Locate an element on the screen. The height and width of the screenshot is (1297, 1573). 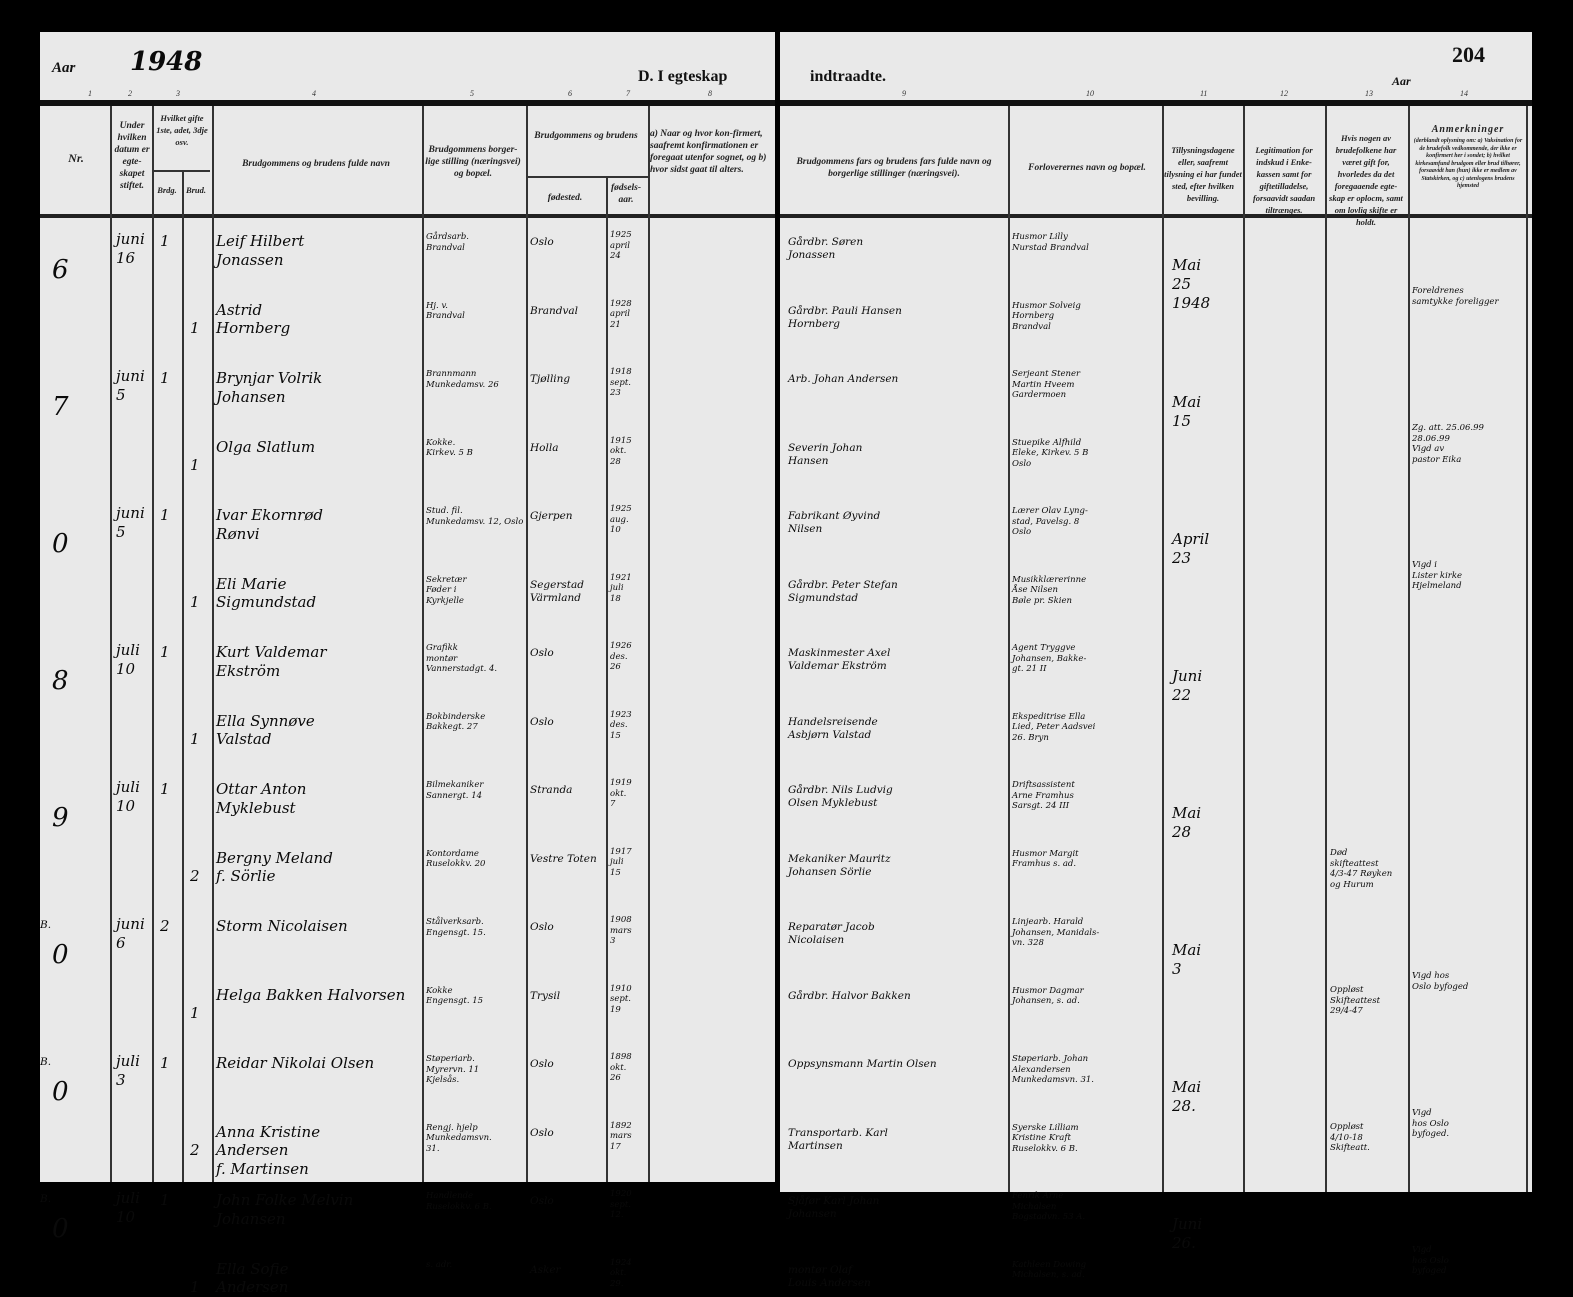
register-title-right: indtraadte. is located at coordinates (848, 77).